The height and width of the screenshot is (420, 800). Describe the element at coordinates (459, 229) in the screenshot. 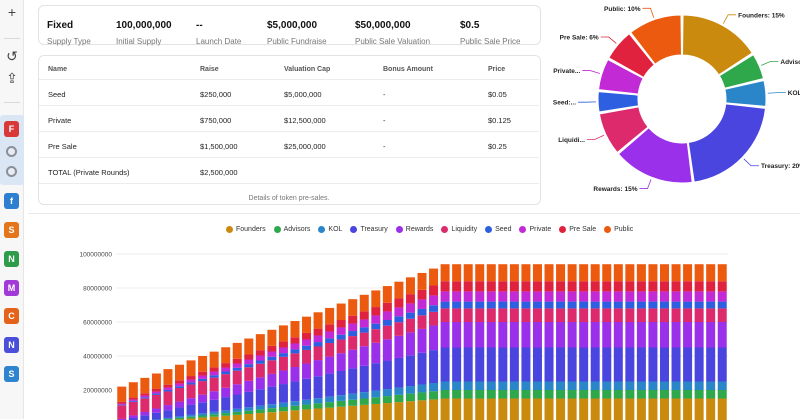

I see `legend-item-liquidity: Liquidity` at that location.